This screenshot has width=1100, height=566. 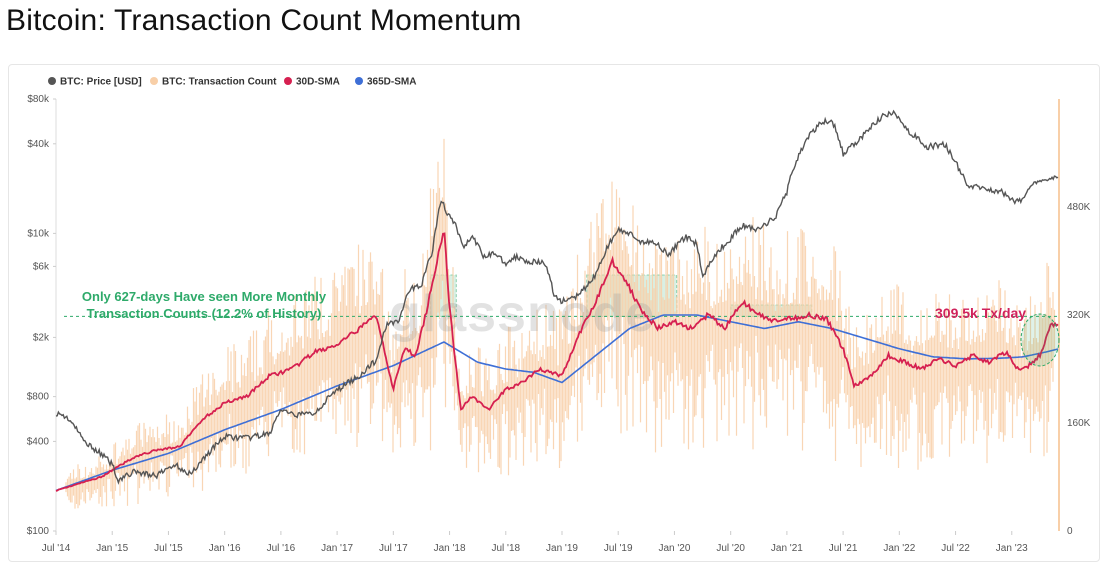 What do you see at coordinates (264, 20) in the screenshot?
I see `page-title: Bitcoin: Transaction Count Momentum` at bounding box center [264, 20].